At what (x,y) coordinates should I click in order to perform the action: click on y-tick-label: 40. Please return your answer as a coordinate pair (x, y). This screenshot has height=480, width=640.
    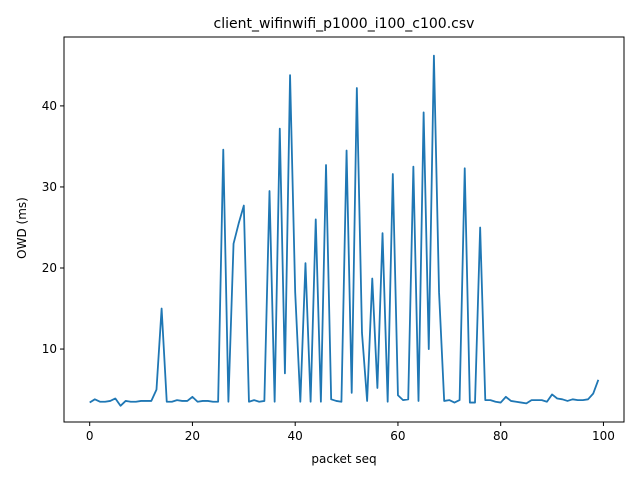
    Looking at the image, I should click on (49, 106).